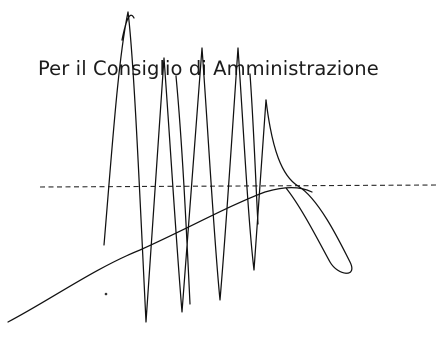  I want to click on ink-dot, so click(106, 294).